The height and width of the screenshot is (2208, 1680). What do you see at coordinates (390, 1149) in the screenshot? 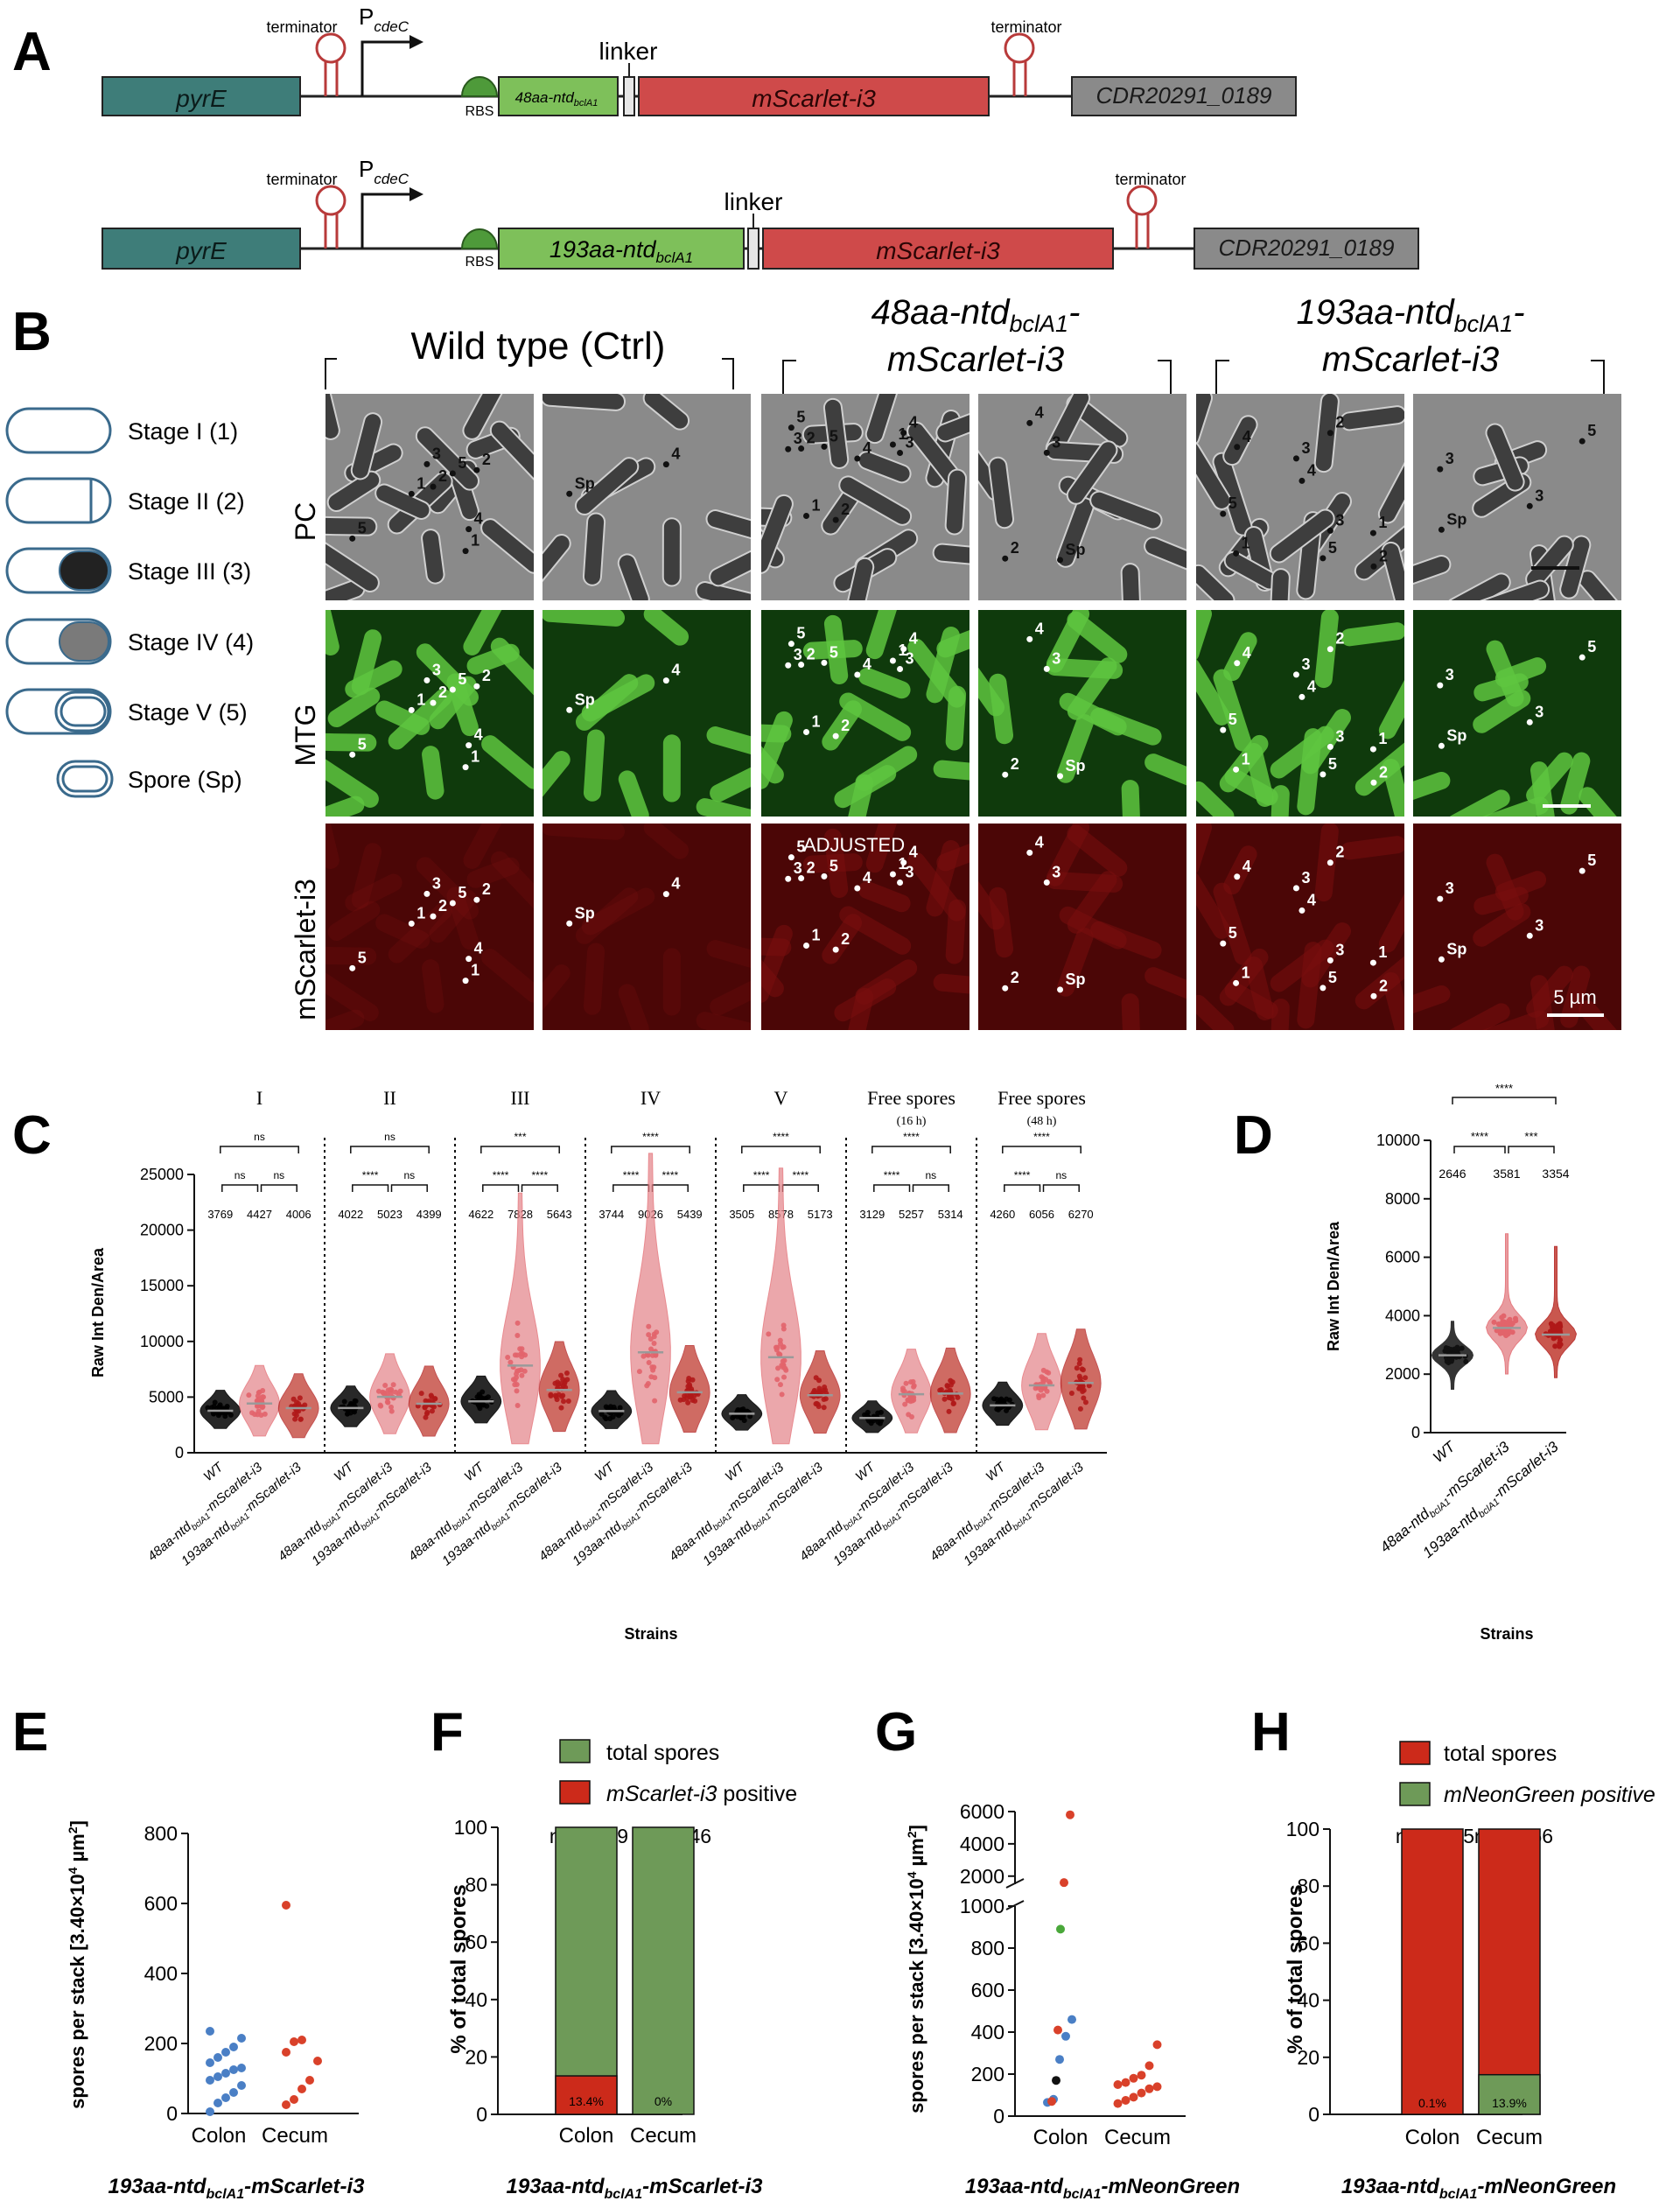
I see `sig-bracket` at bounding box center [390, 1149].